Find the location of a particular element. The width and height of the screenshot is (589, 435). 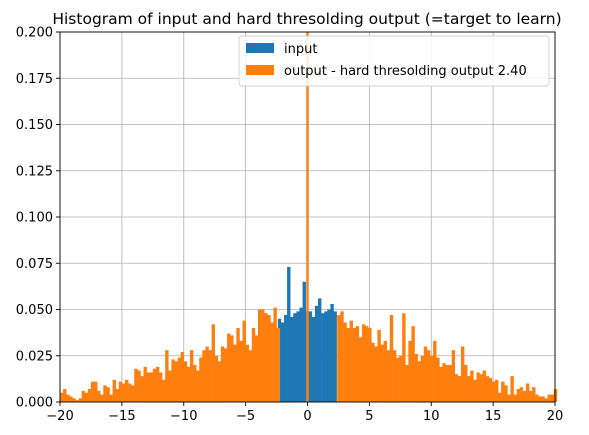

bar-output-spike is located at coordinates (307, 217).